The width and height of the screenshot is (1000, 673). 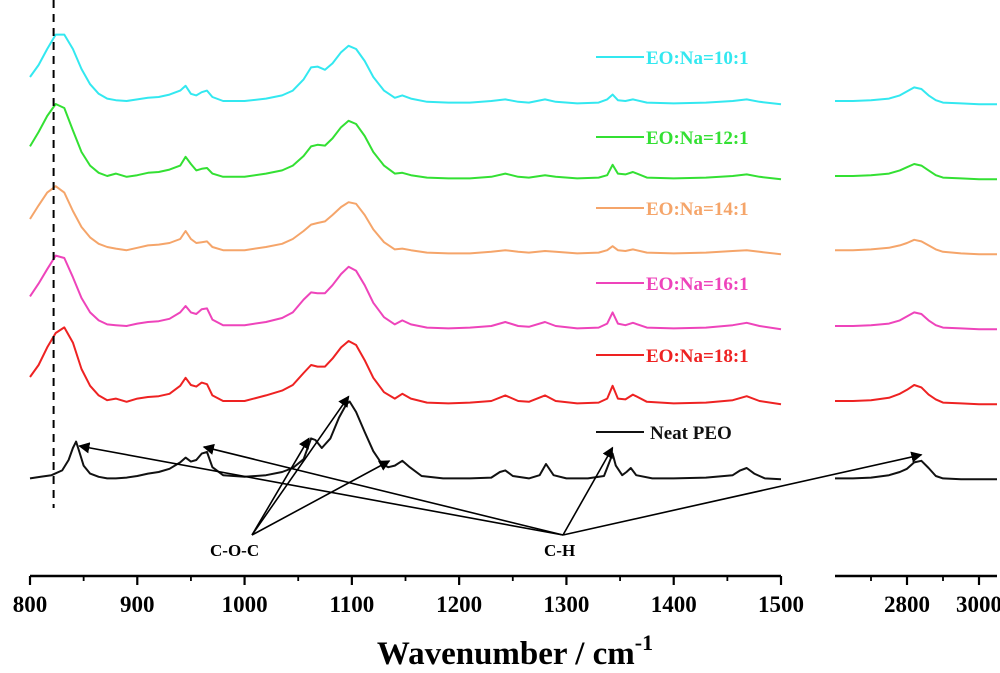 What do you see at coordinates (978, 604) in the screenshot?
I see `x-tick-label-3000: 3000` at bounding box center [978, 604].